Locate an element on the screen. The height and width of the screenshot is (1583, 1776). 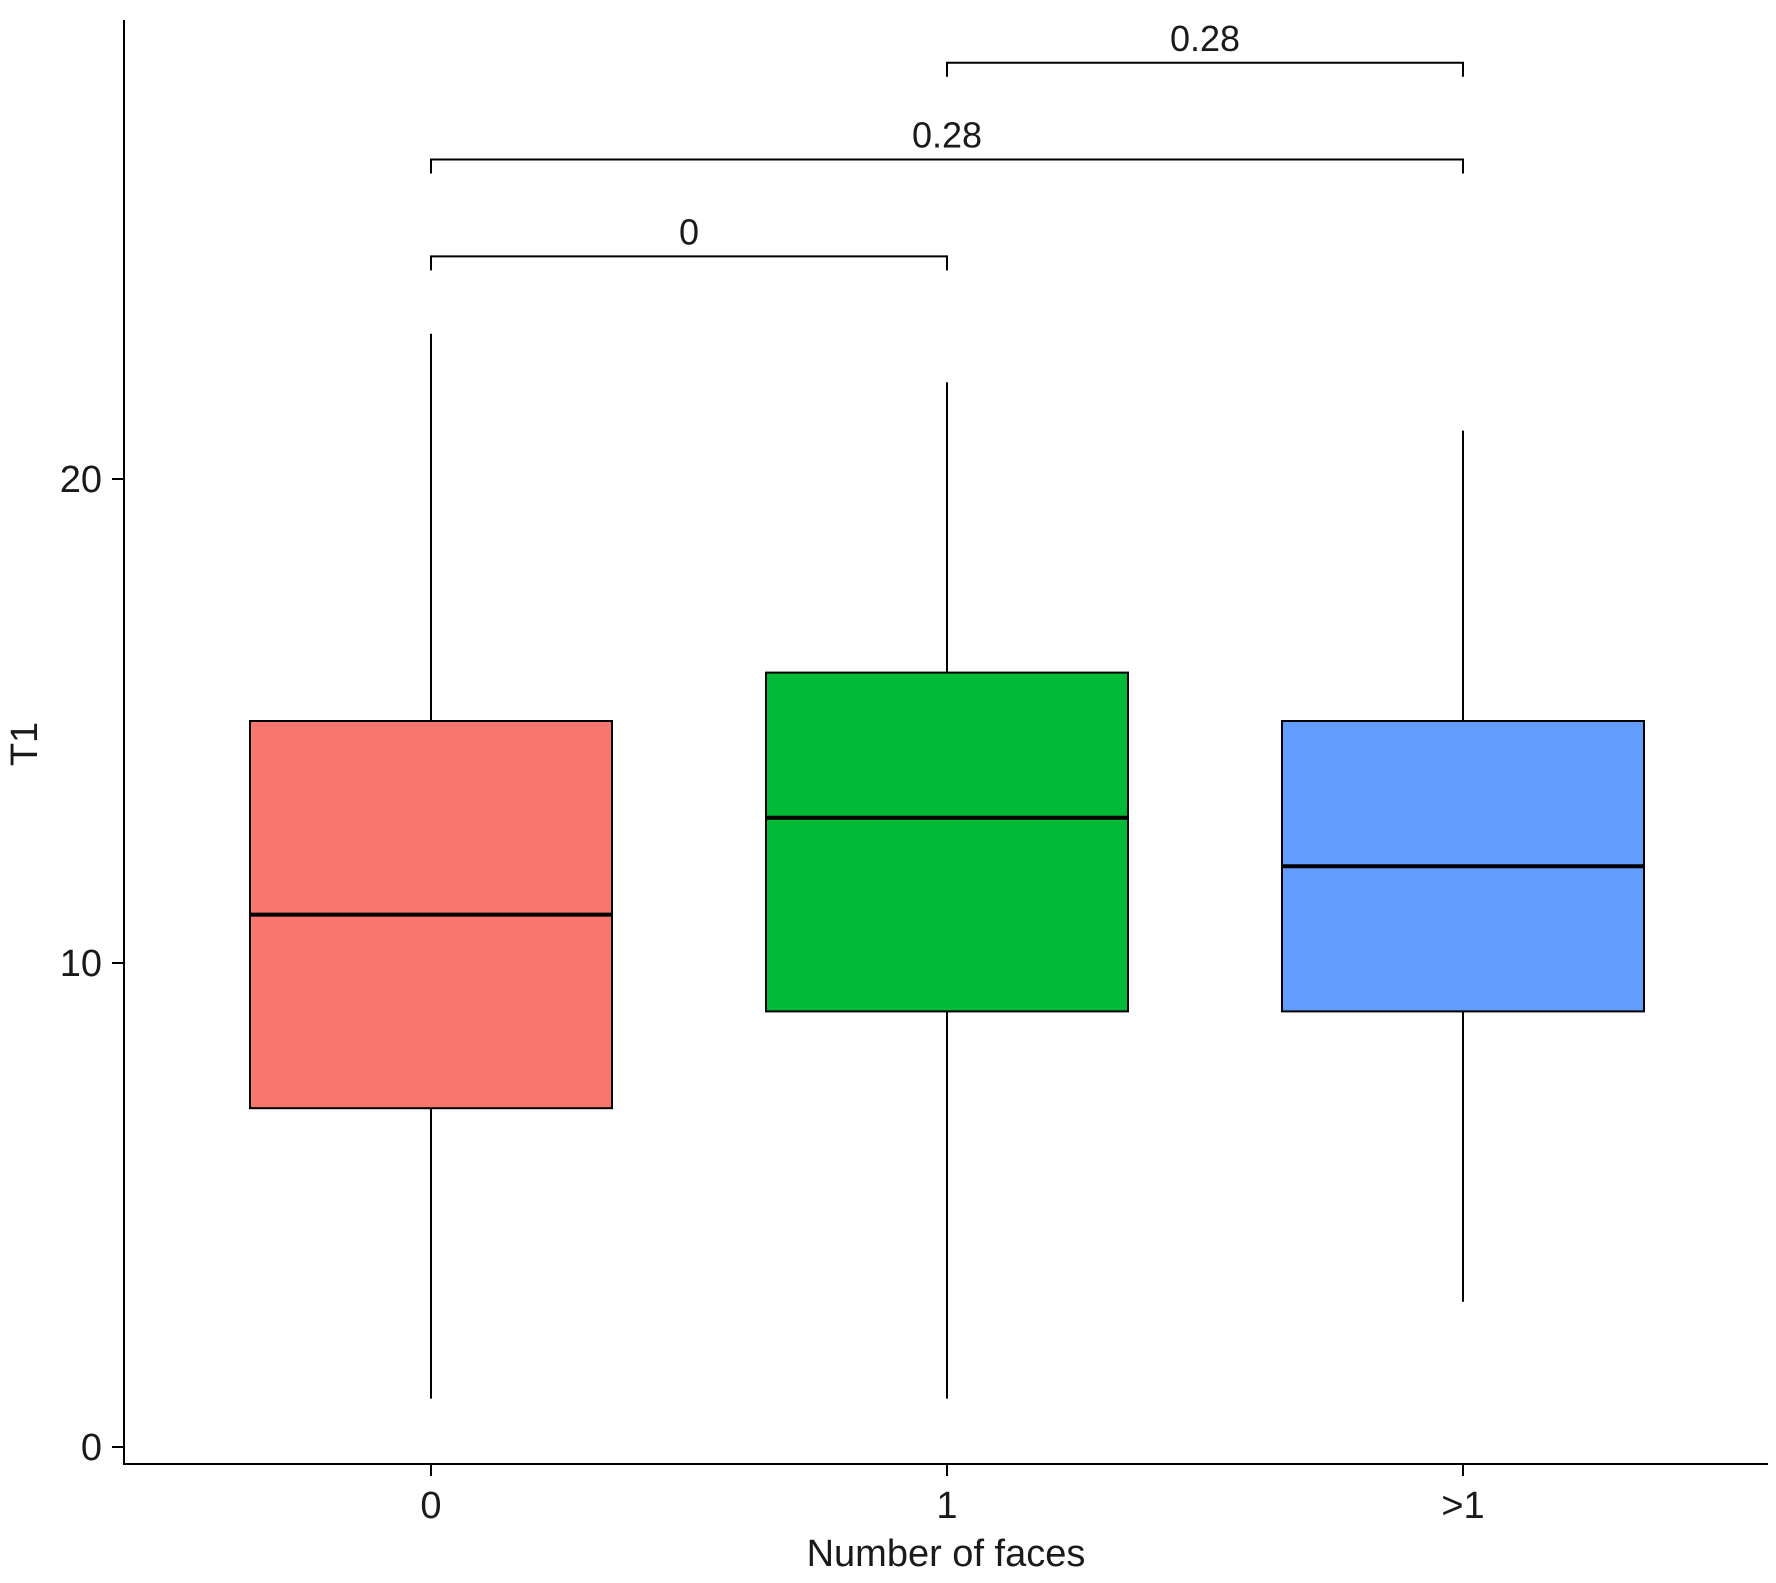
y-tick-label: 10 is located at coordinates (81, 964).